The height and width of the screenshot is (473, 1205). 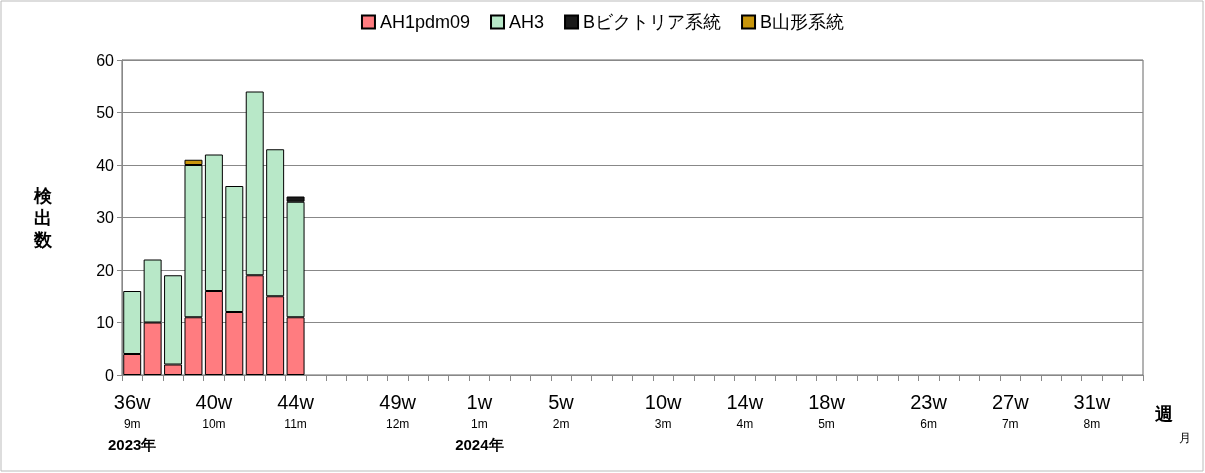 What do you see at coordinates (214, 411) in the screenshot?
I see `x-tick-label: 40w 10m` at bounding box center [214, 411].